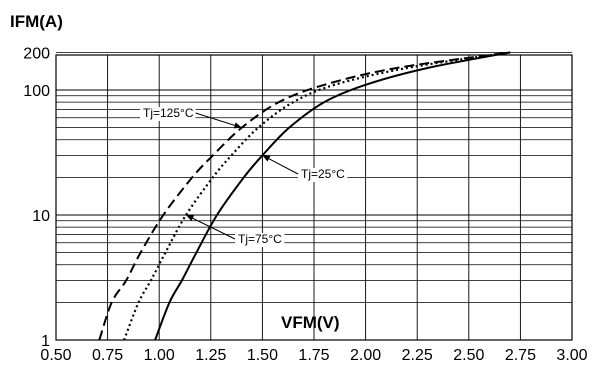 The image size is (608, 373). Describe the element at coordinates (237, 125) in the screenshot. I see `annotation-arrowhead-tj-125-c` at that location.